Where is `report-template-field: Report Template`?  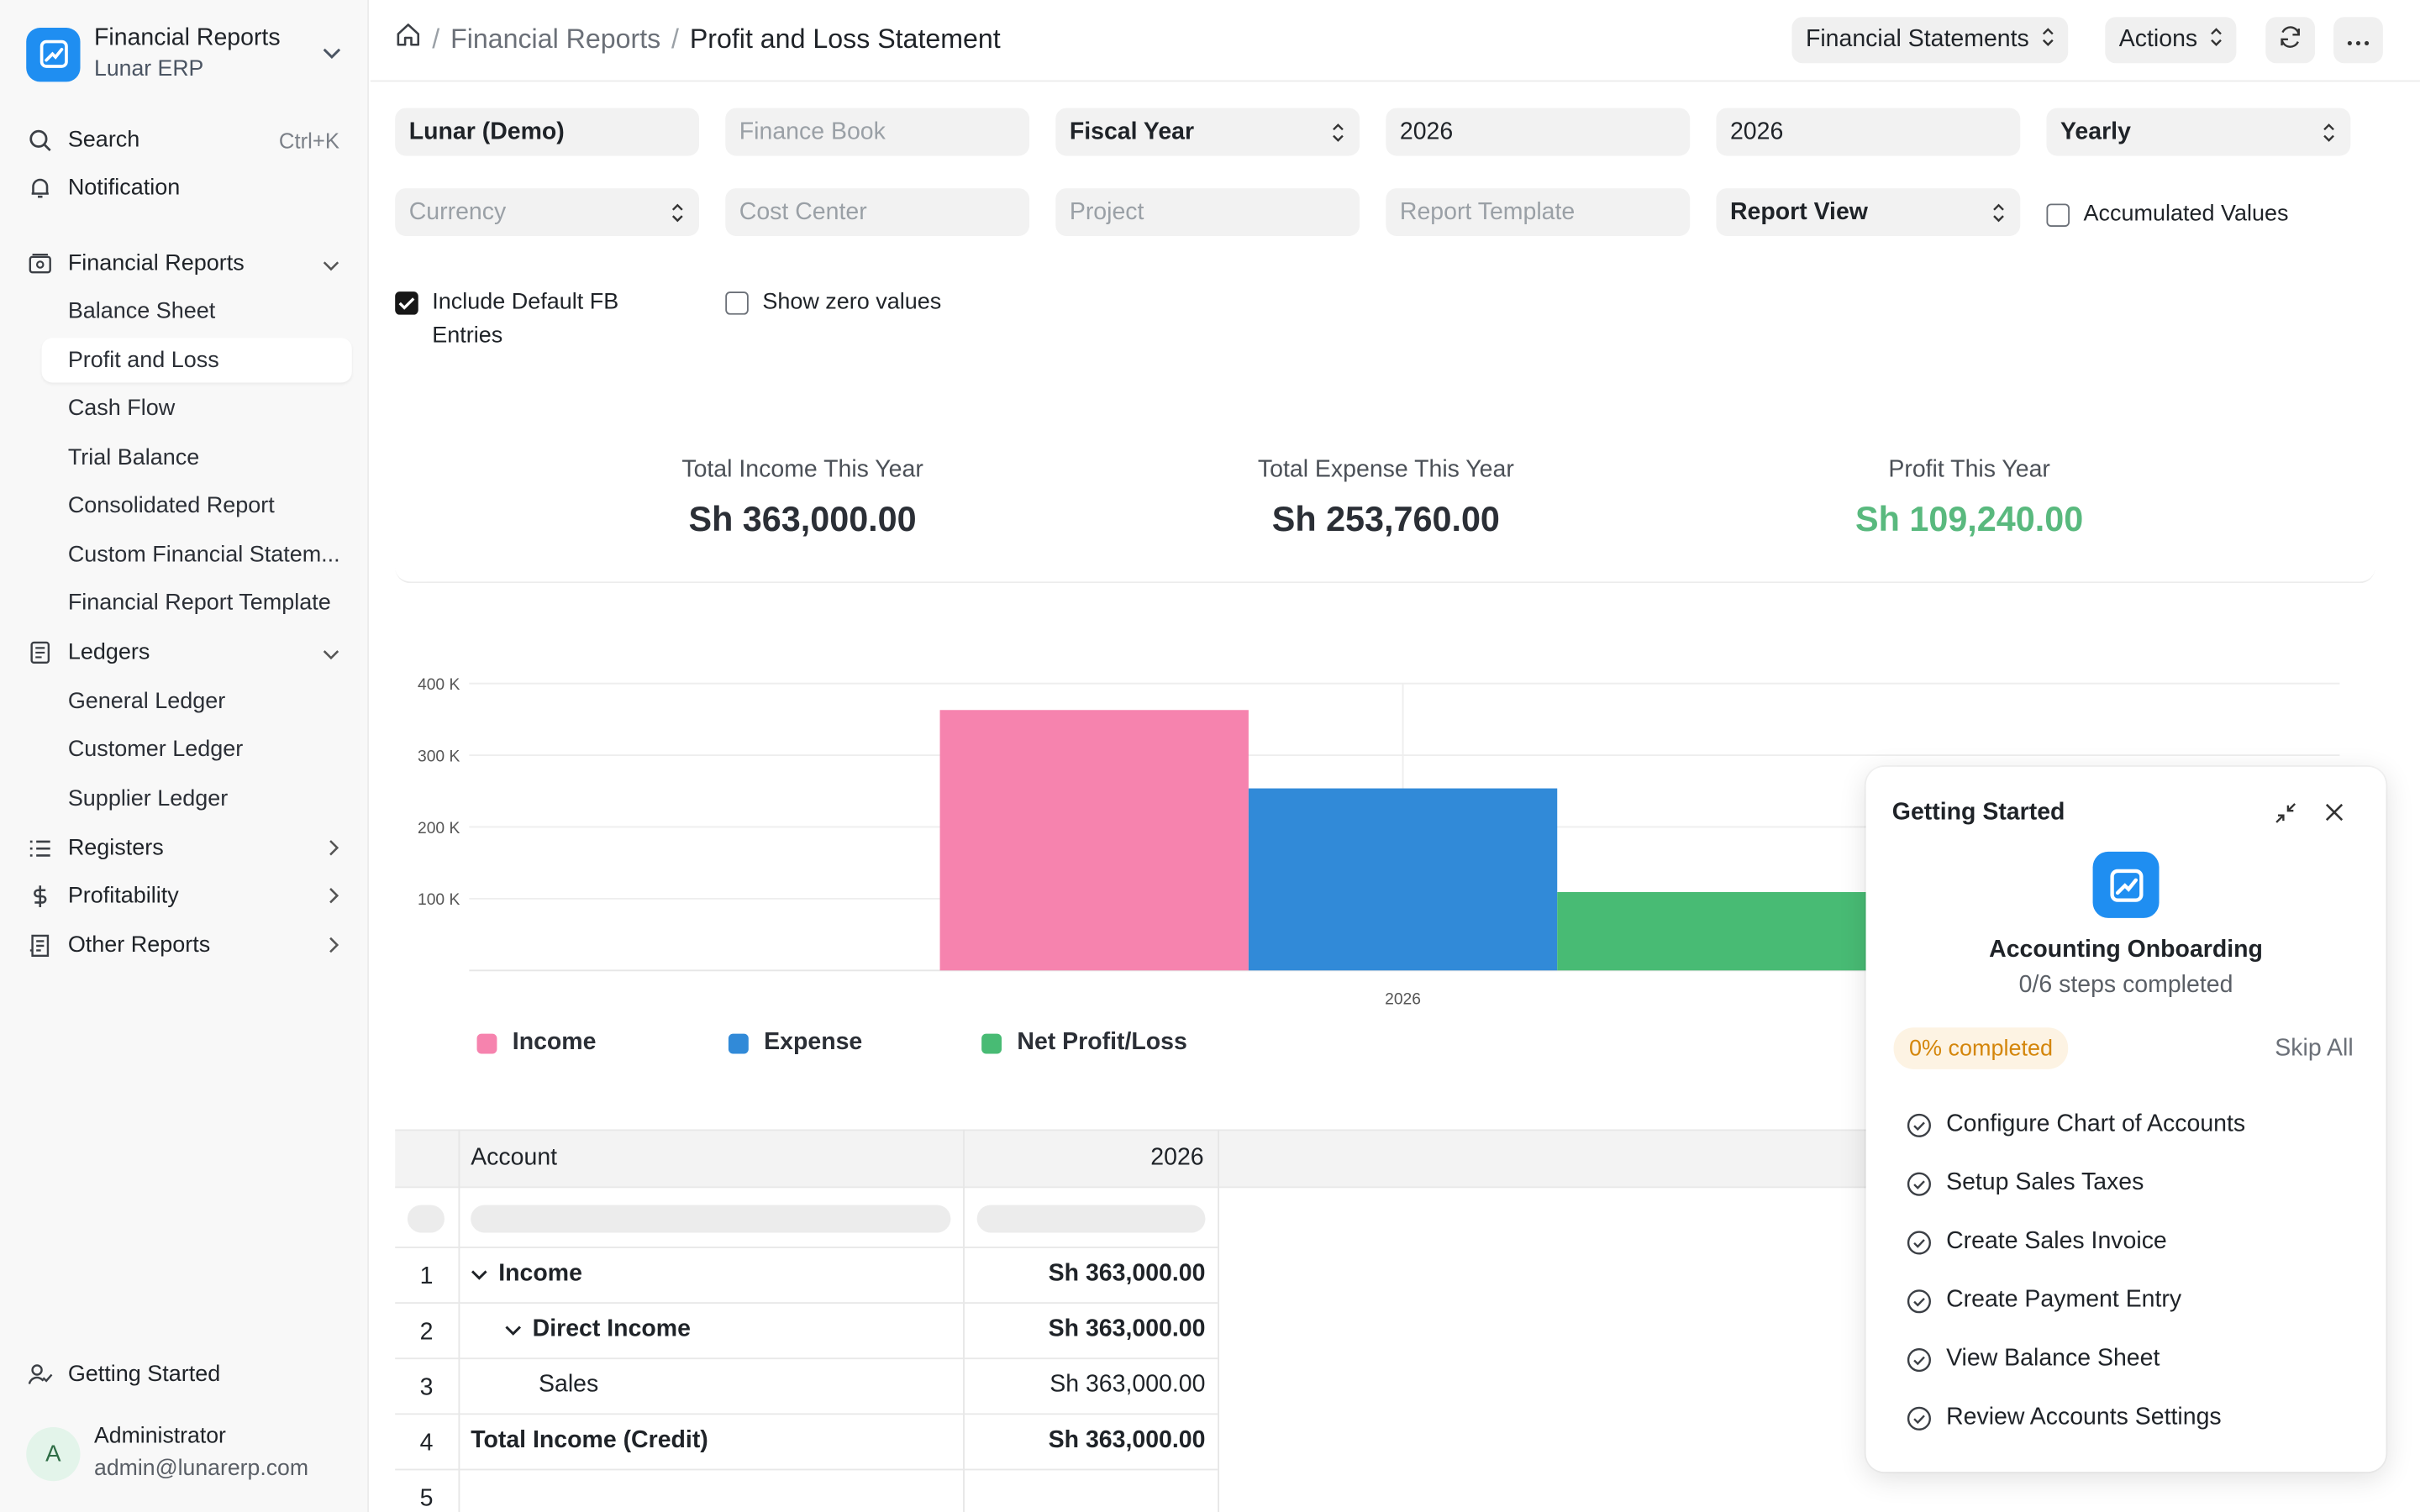
report-template-field: Report Template is located at coordinates (1538, 212).